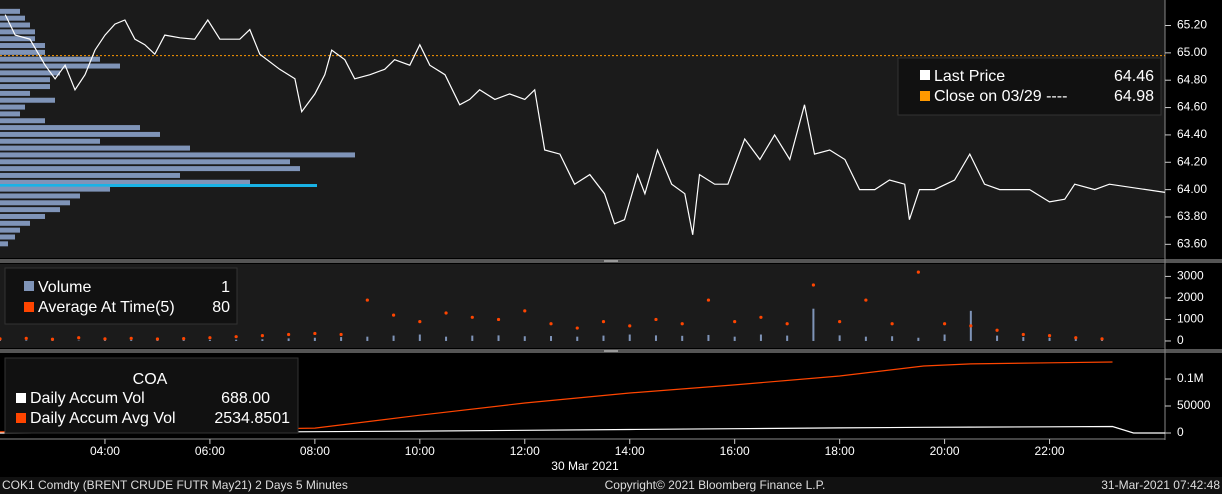 Image resolution: width=1222 pixels, height=494 pixels. What do you see at coordinates (585, 466) in the screenshot?
I see `x-axis-label: 30 Mar 2021` at bounding box center [585, 466].